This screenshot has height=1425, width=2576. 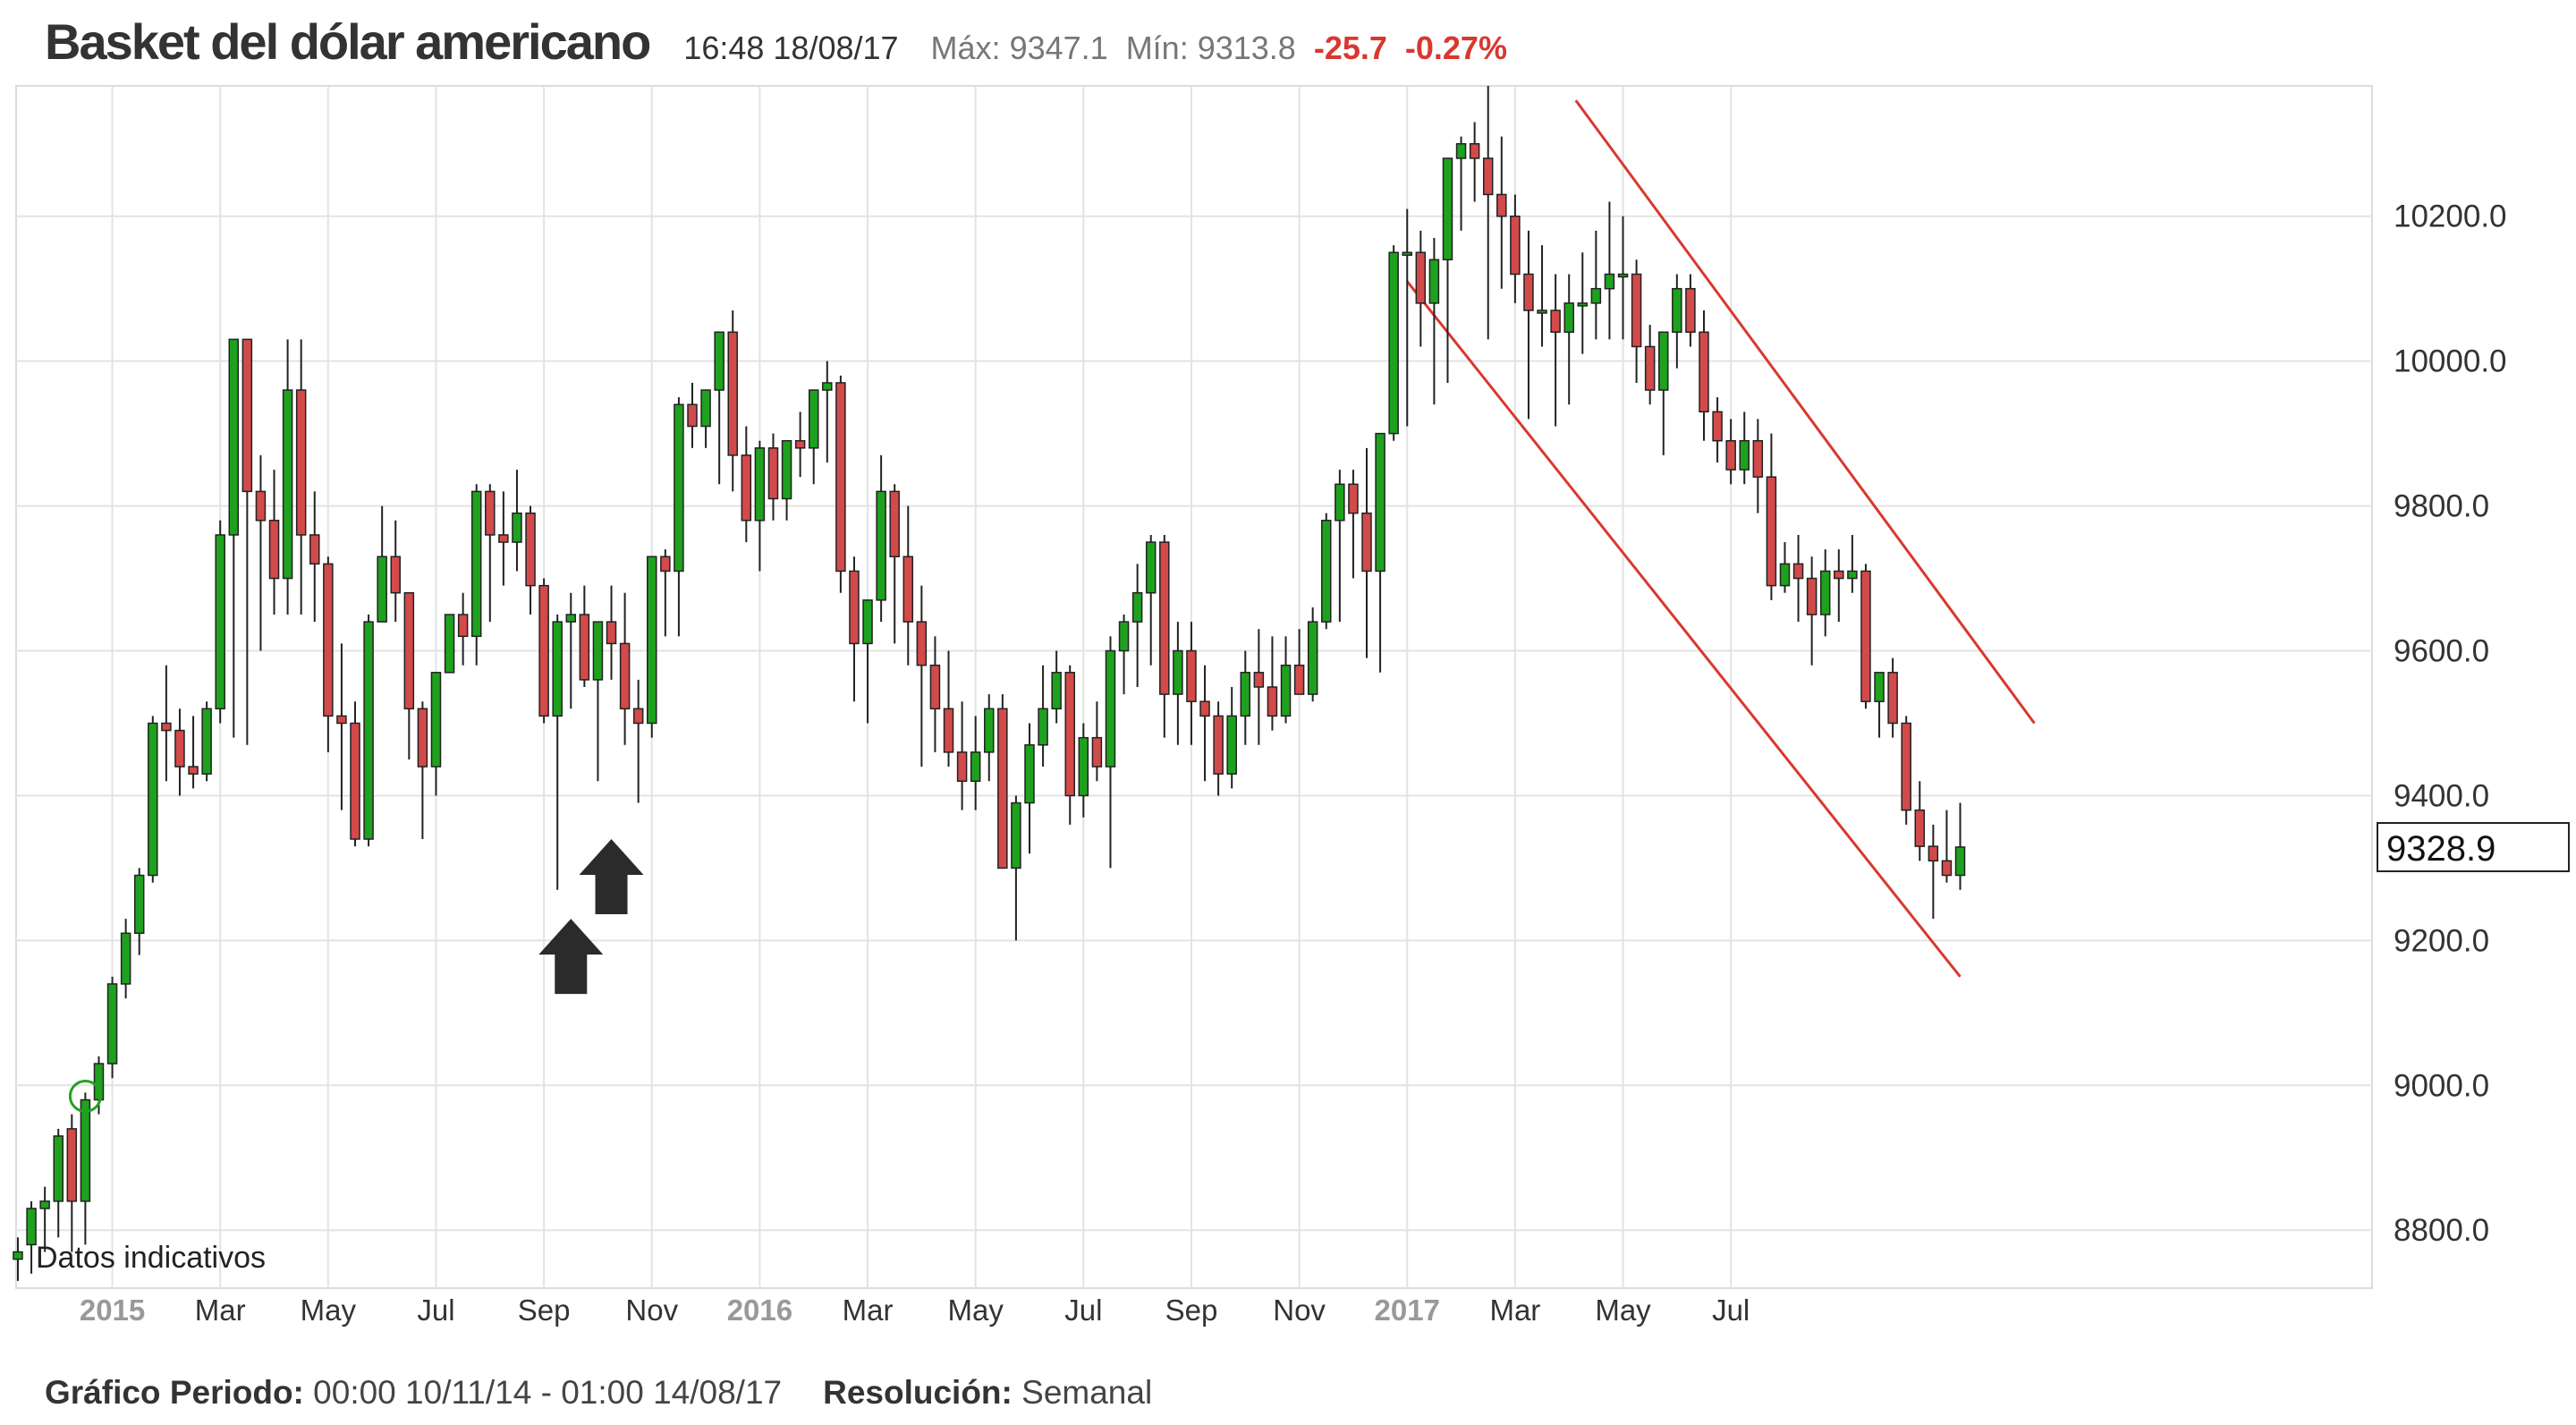 What do you see at coordinates (112, 1310) in the screenshot?
I see `x-tick-label: 2015` at bounding box center [112, 1310].